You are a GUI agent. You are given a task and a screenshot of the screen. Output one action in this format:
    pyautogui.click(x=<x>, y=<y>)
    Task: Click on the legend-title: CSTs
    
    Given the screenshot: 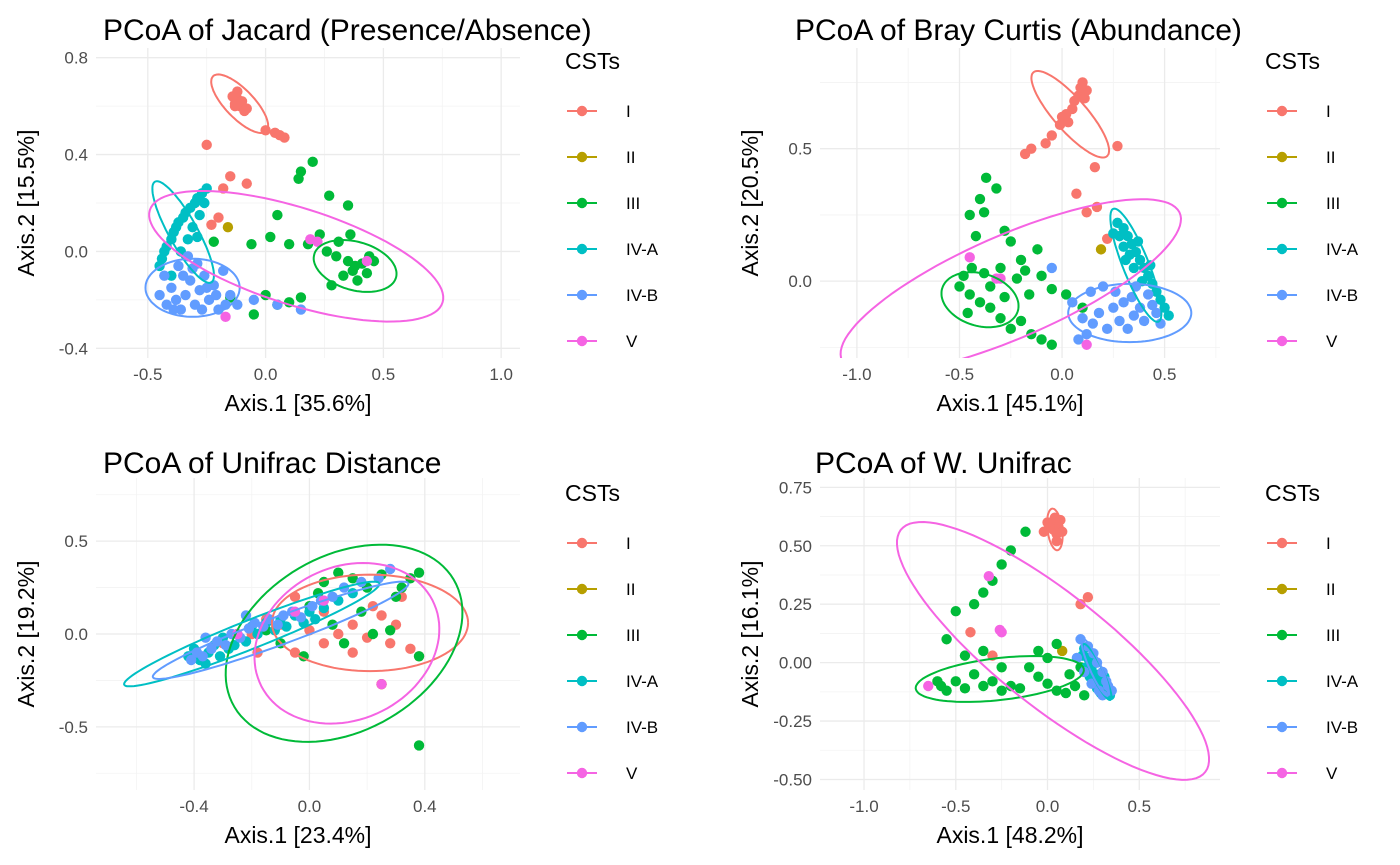 What is the action you would take?
    pyautogui.click(x=592, y=61)
    